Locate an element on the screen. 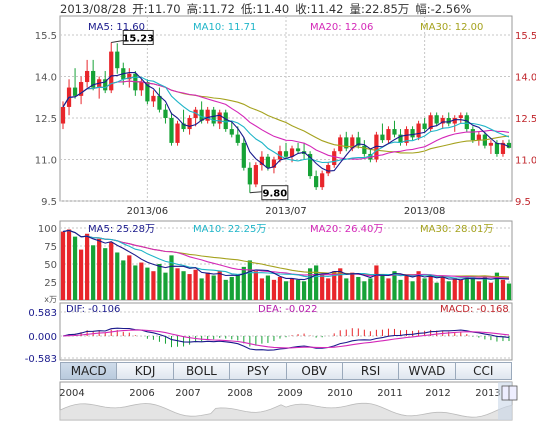 Image resolution: width=536 pixels, height=426 pixels. quote-close: 收:11.42 is located at coordinates (319, 9).